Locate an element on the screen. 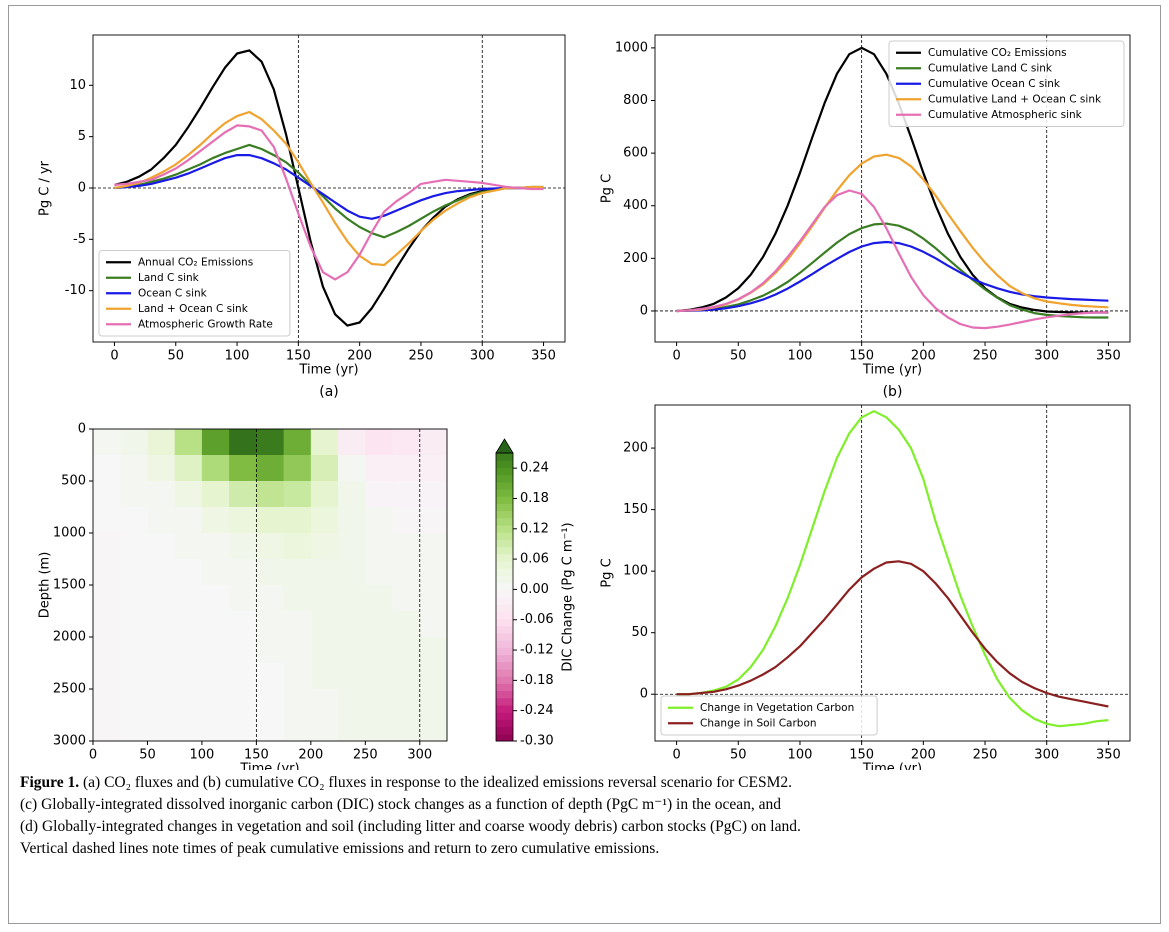  colorbar-tick-label: 0.00 is located at coordinates (534, 589).